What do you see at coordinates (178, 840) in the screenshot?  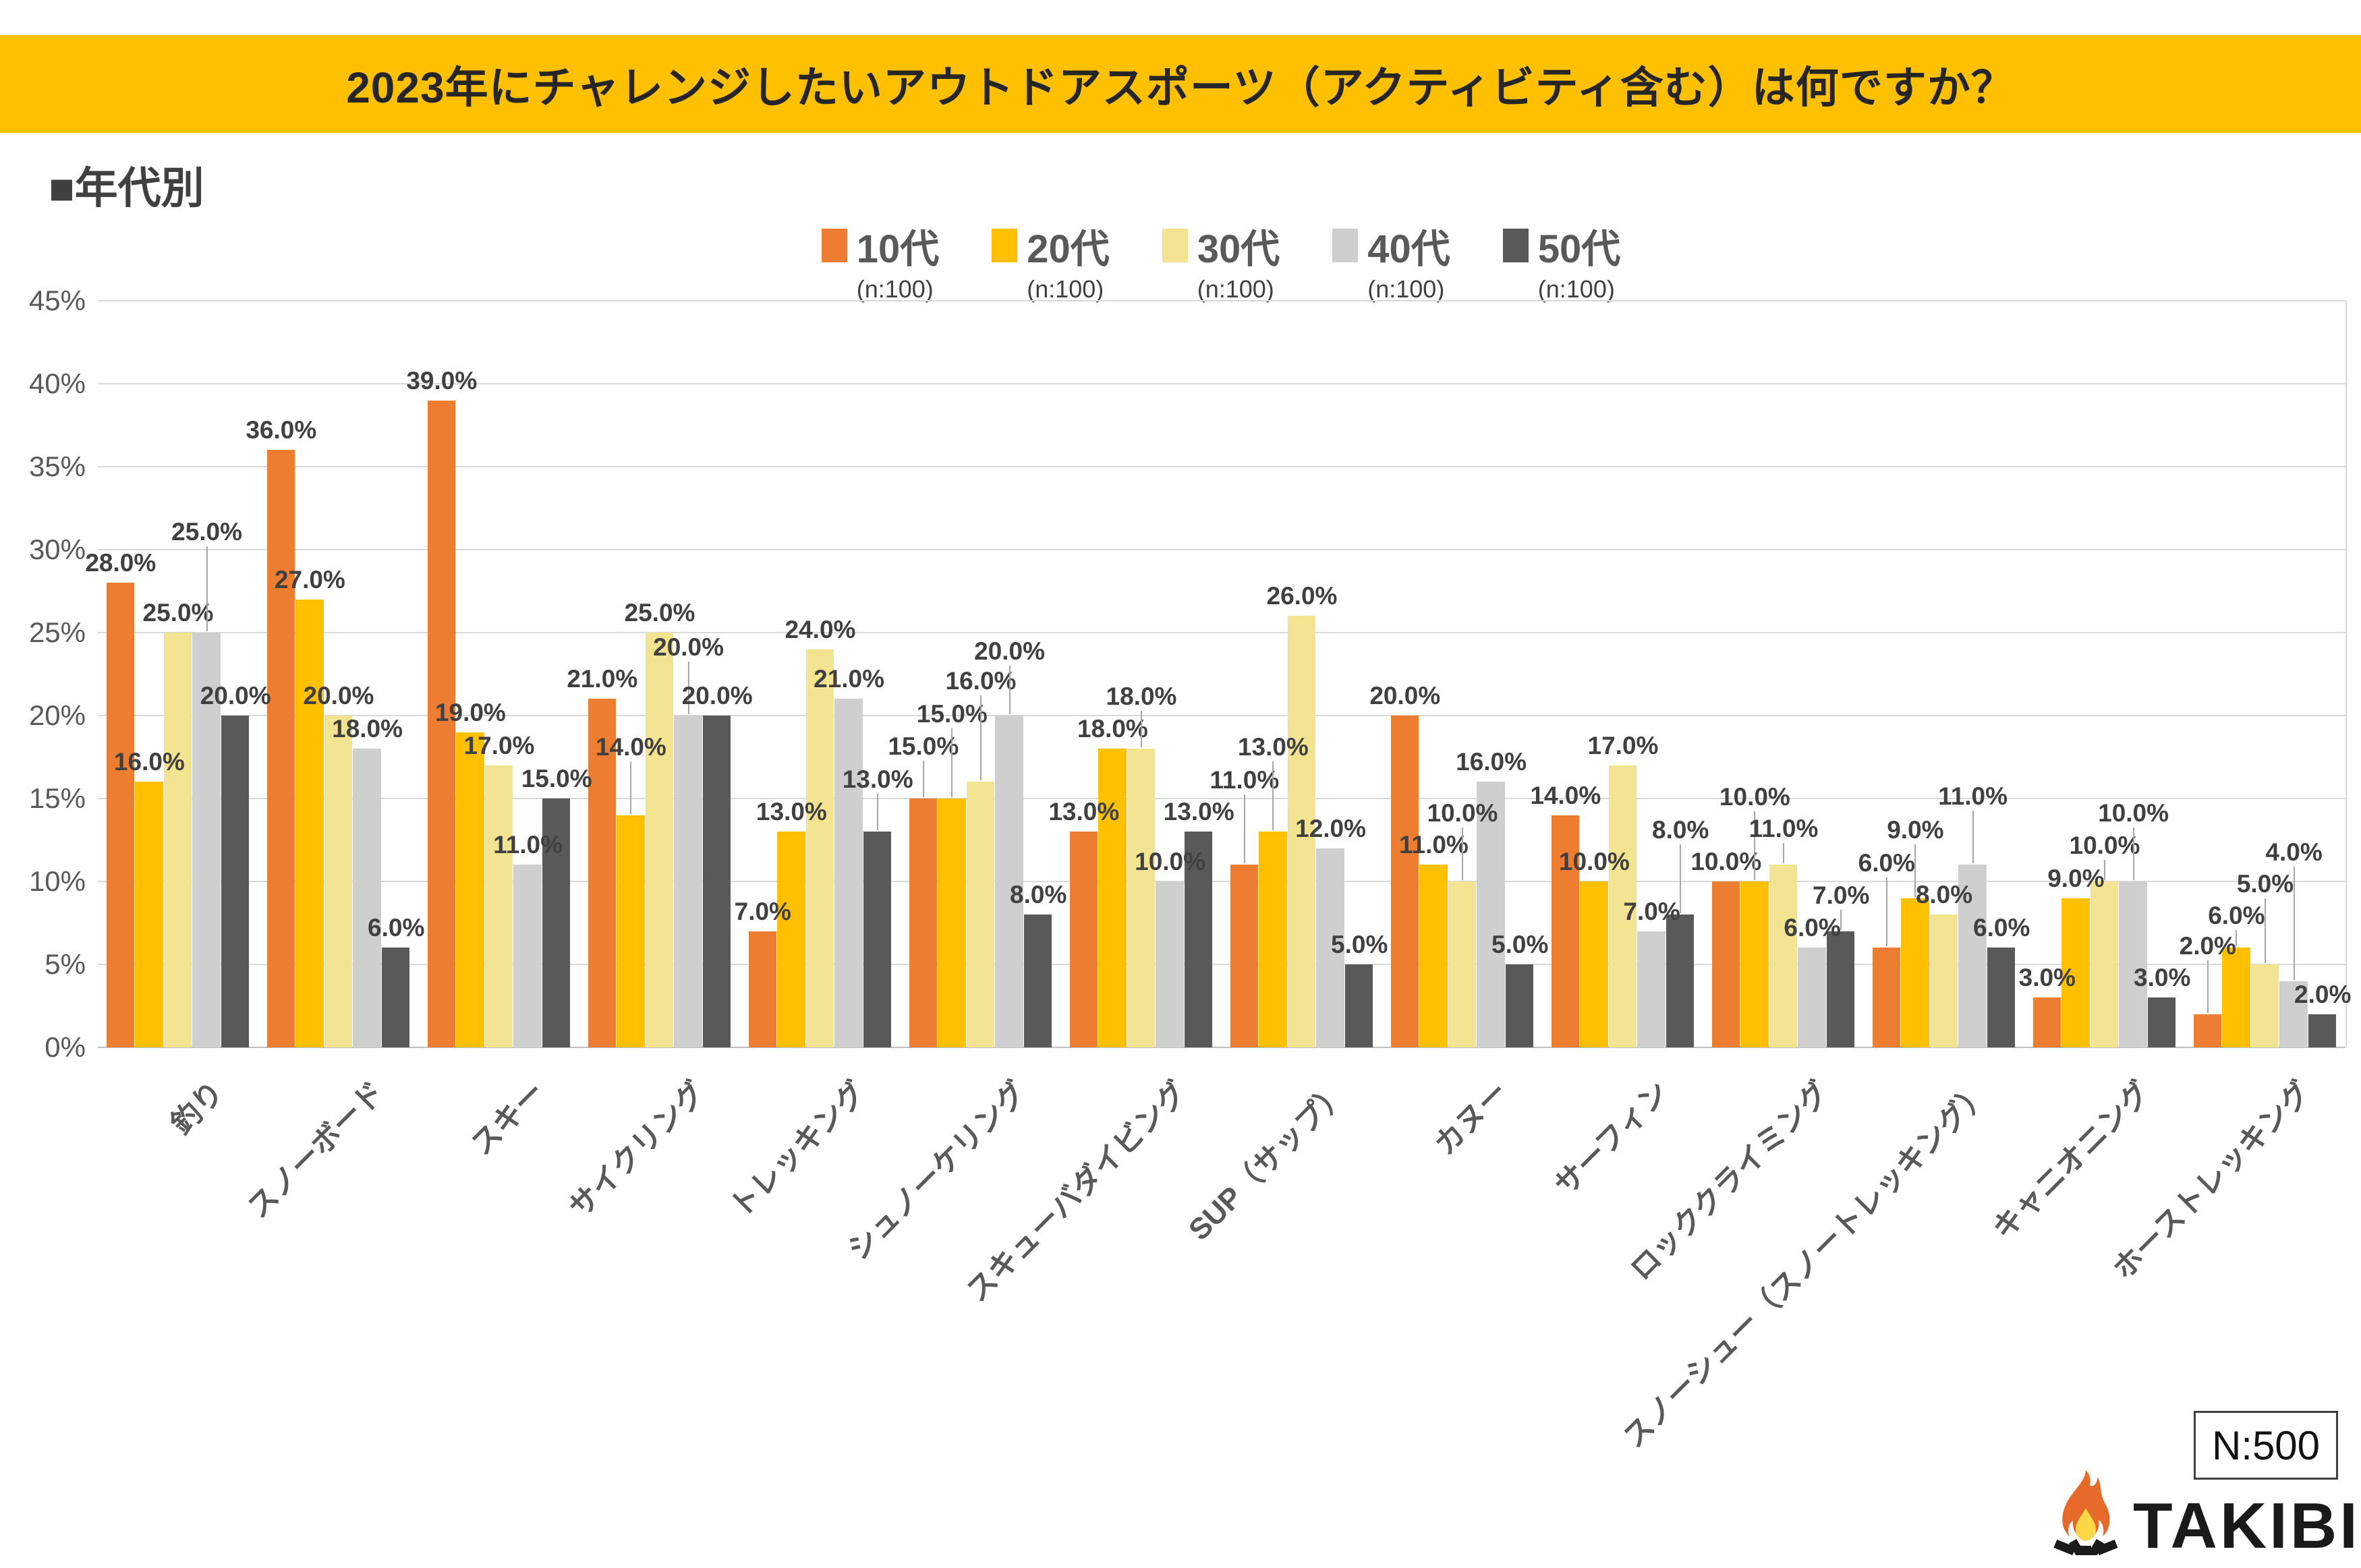 I see `bar-30代-釣り` at bounding box center [178, 840].